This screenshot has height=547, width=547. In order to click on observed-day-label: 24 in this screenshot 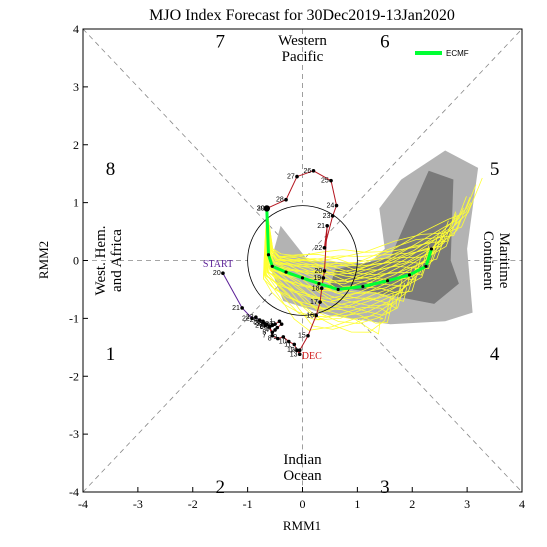, I will do `click(254, 320)`.